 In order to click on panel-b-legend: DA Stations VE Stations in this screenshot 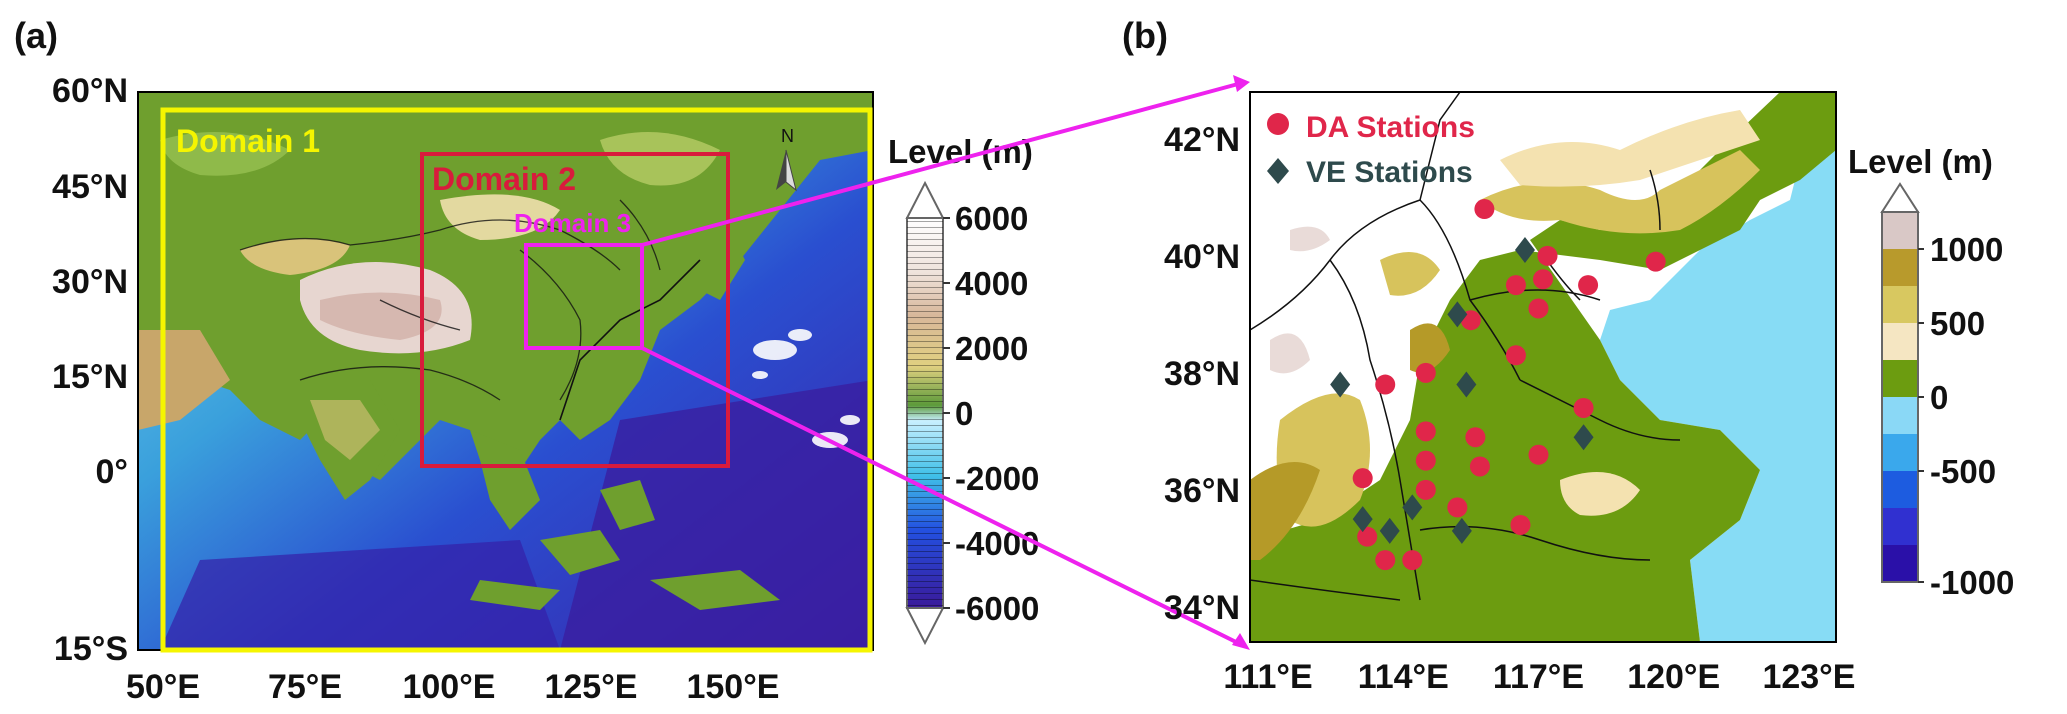, I will do `click(1371, 150)`.